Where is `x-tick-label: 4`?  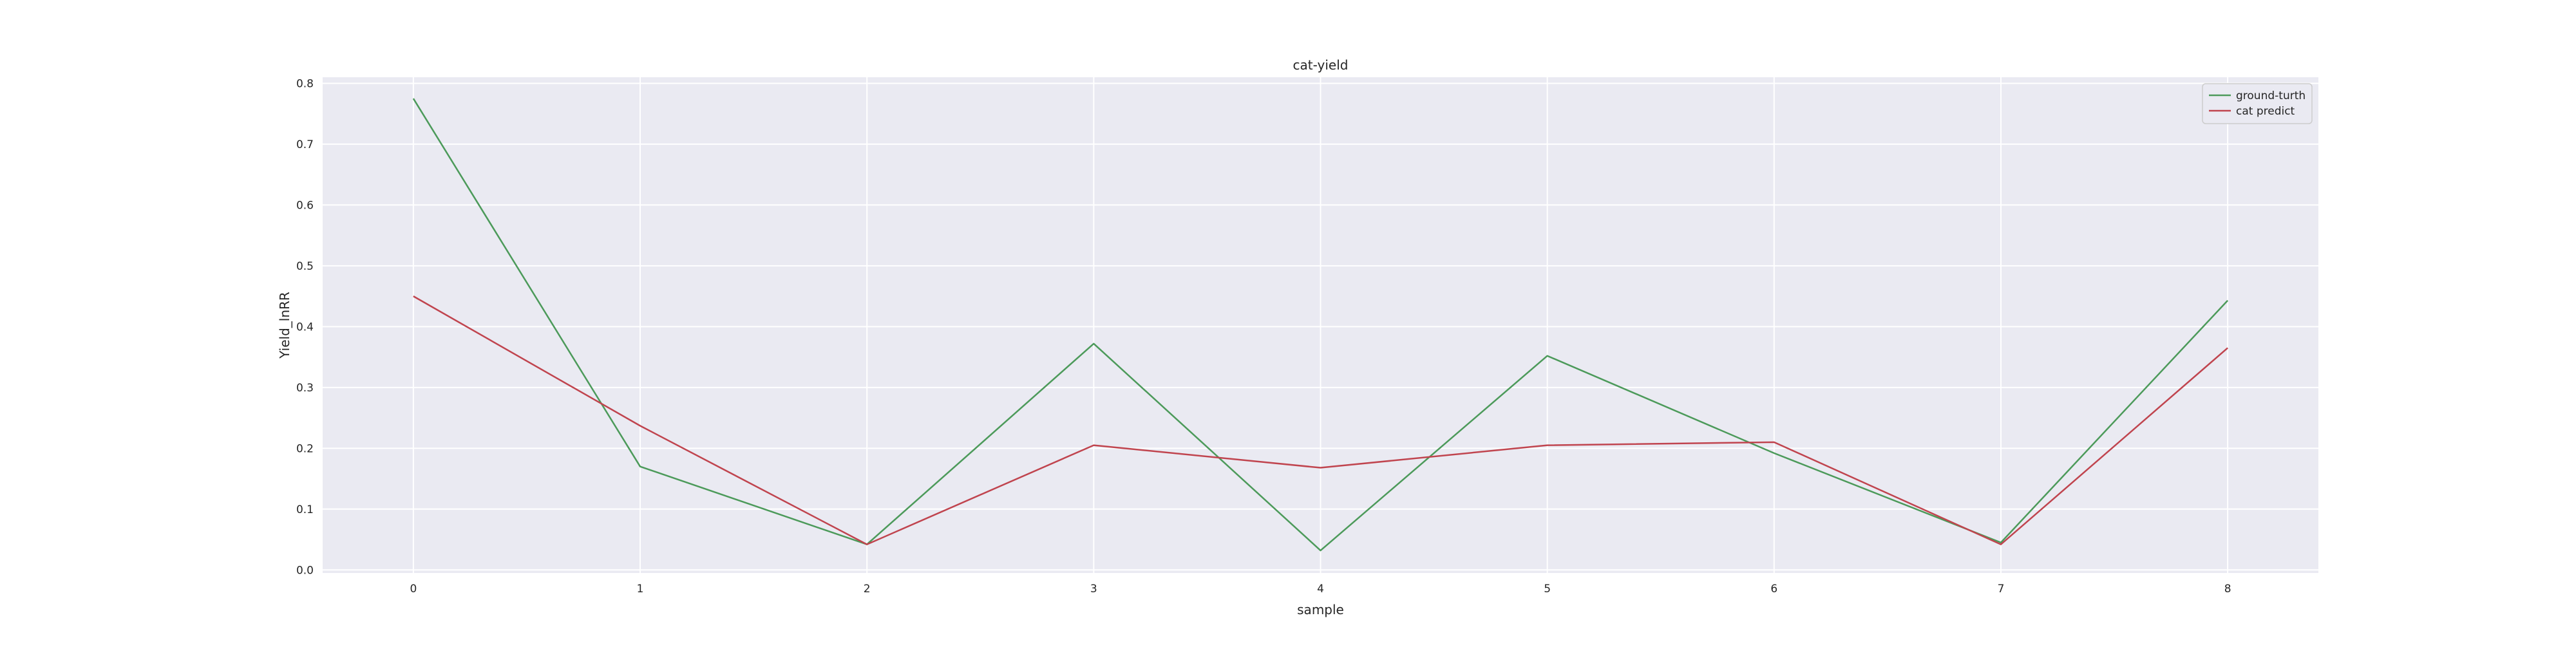 x-tick-label: 4 is located at coordinates (1320, 589).